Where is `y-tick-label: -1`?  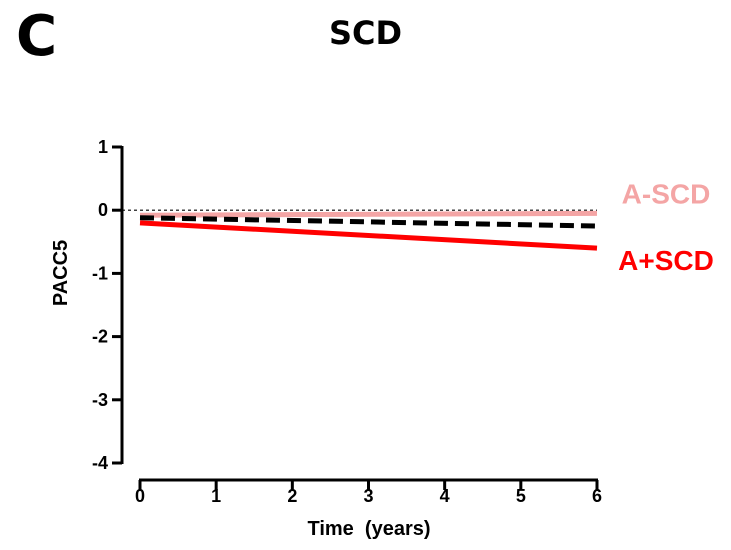
y-tick-label: -1 is located at coordinates (100, 273).